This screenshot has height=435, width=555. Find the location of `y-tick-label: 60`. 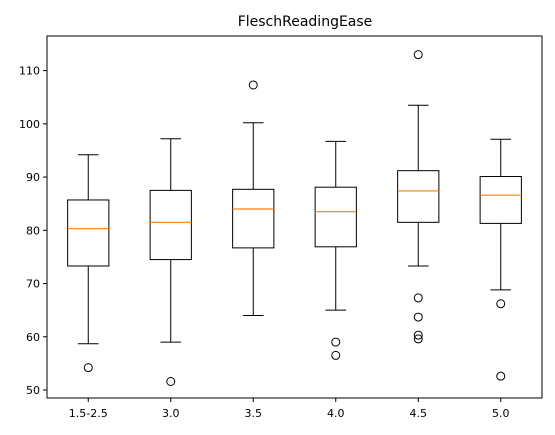

y-tick-label: 60 is located at coordinates (33, 337).